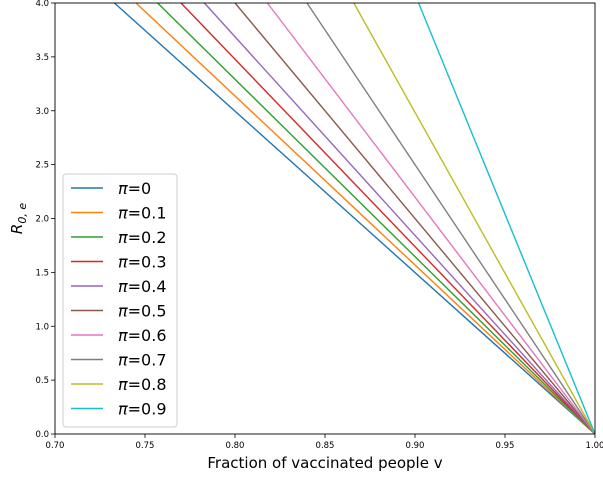 This screenshot has height=478, width=603. I want to click on legend-value: =0.5, so click(147, 311).